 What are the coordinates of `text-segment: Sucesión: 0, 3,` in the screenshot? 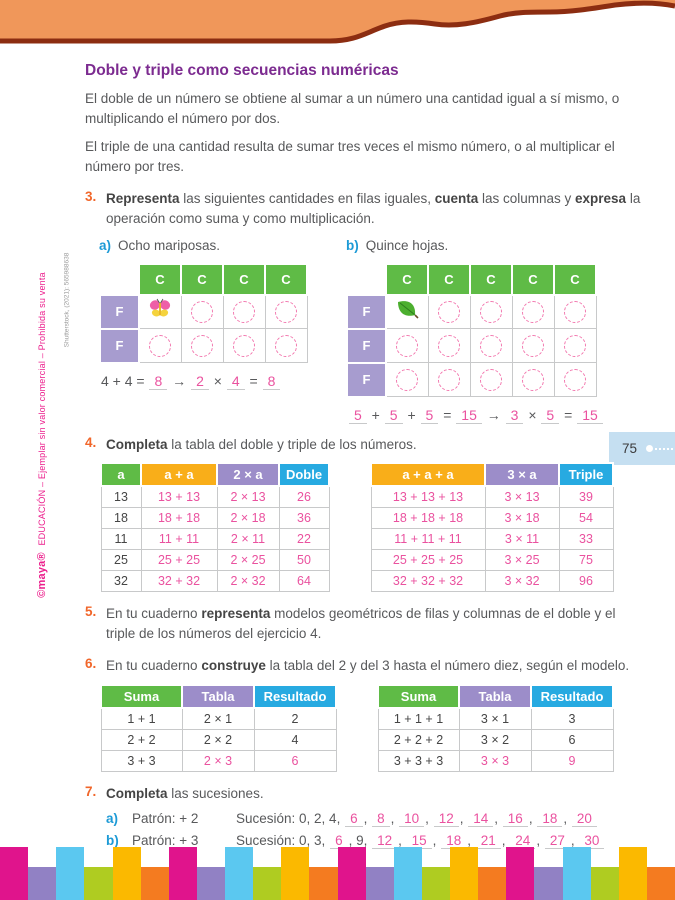 It's located at (283, 840).